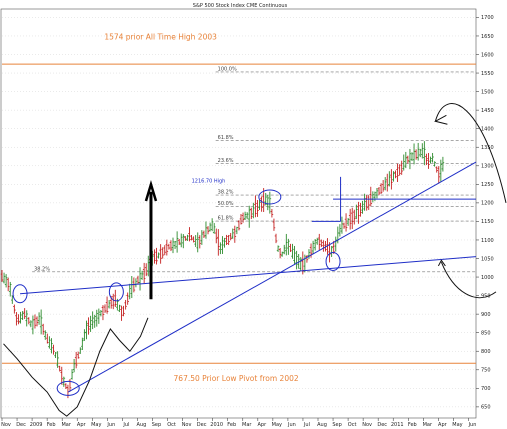  What do you see at coordinates (487, 204) in the screenshot?
I see `y-tick-label: 1200` at bounding box center [487, 204].